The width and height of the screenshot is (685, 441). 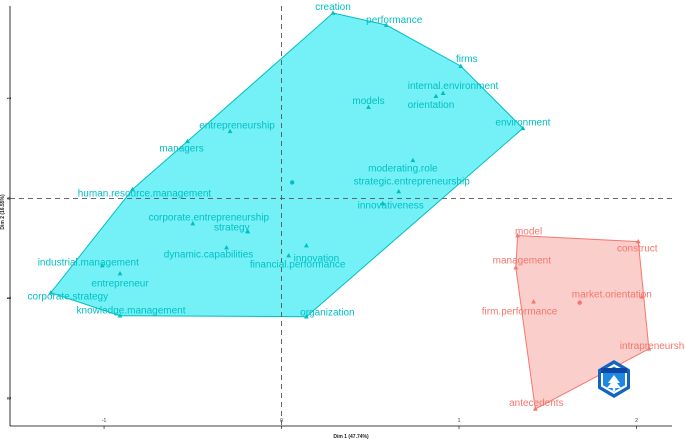 What do you see at coordinates (383, 203) in the screenshot?
I see `point-innovativeness` at bounding box center [383, 203].